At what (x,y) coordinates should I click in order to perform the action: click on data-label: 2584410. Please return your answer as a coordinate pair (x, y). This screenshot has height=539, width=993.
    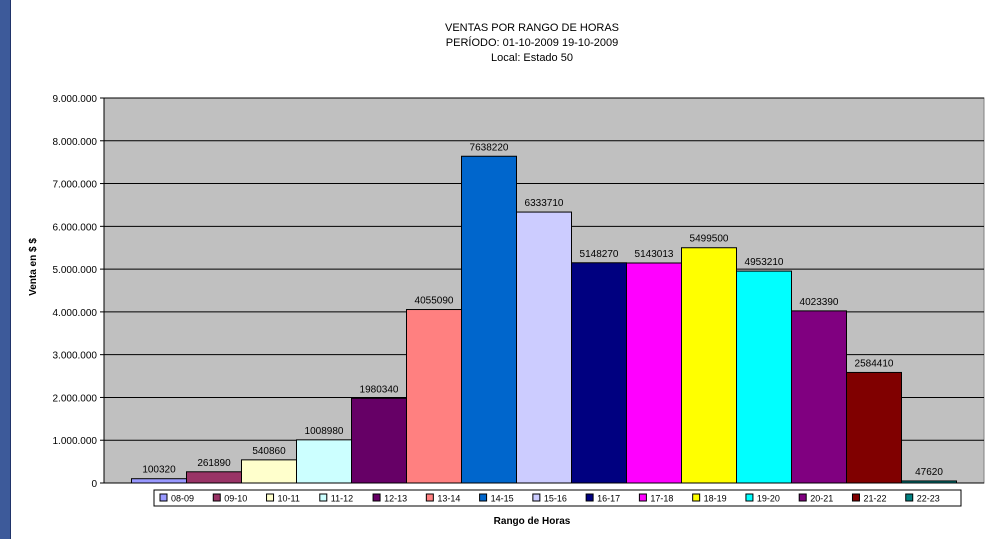
    Looking at the image, I should click on (874, 363).